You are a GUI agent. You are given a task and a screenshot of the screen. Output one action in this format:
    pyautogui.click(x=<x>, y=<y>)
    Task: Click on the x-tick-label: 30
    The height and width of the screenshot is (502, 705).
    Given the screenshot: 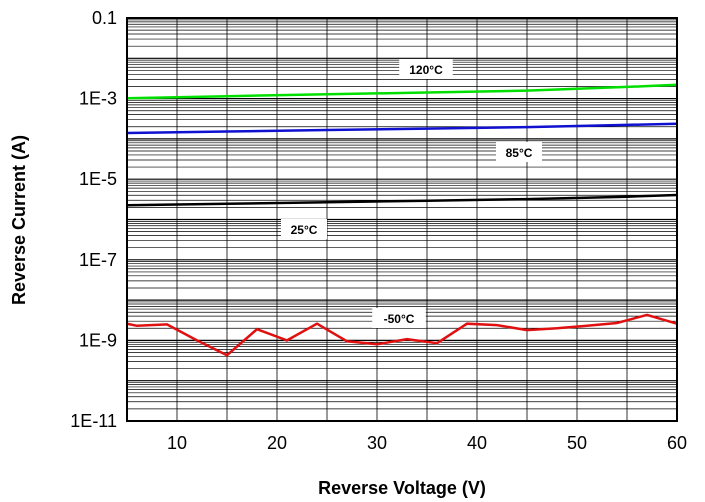 What is the action you would take?
    pyautogui.click(x=377, y=443)
    